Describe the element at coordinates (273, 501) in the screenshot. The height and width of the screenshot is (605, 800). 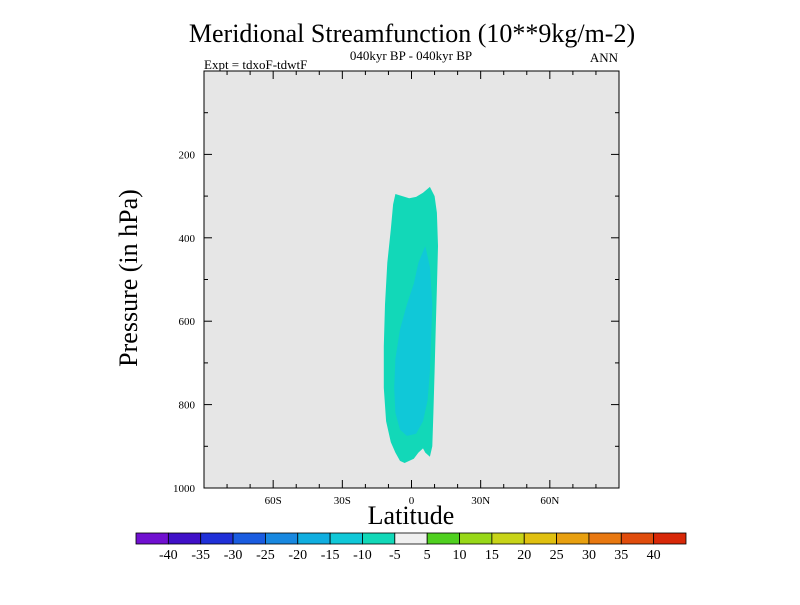
I see `x-tick-label: 60S` at that location.